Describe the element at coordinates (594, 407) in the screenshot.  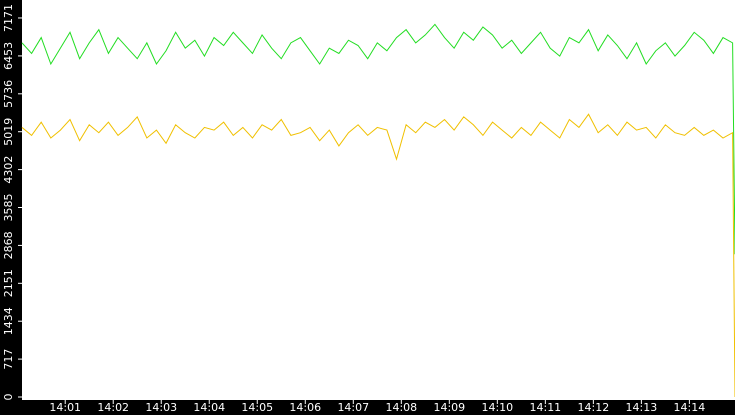
I see `x-tick-label: 14:12` at that location.